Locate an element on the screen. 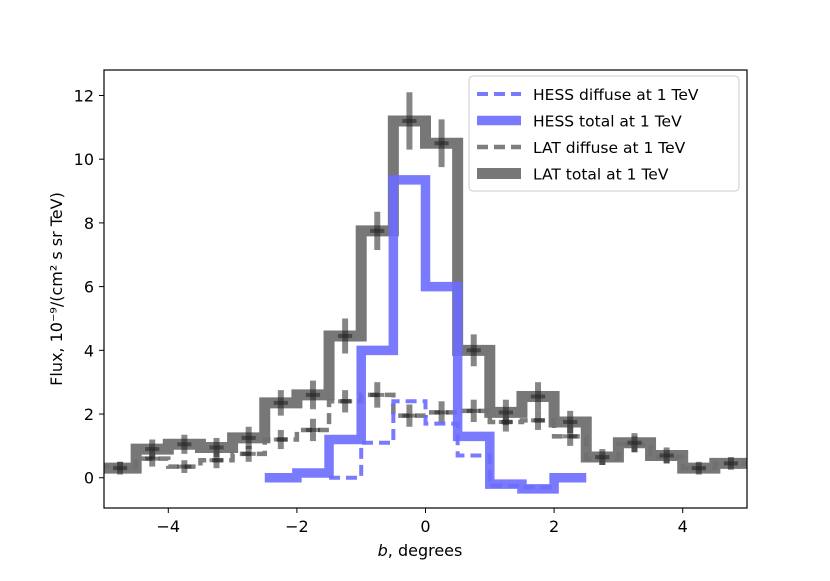 Image resolution: width=830 pixels, height=581 pixels. x-axis-ticks: −4 −2 0 2 4 is located at coordinates (422, 522).